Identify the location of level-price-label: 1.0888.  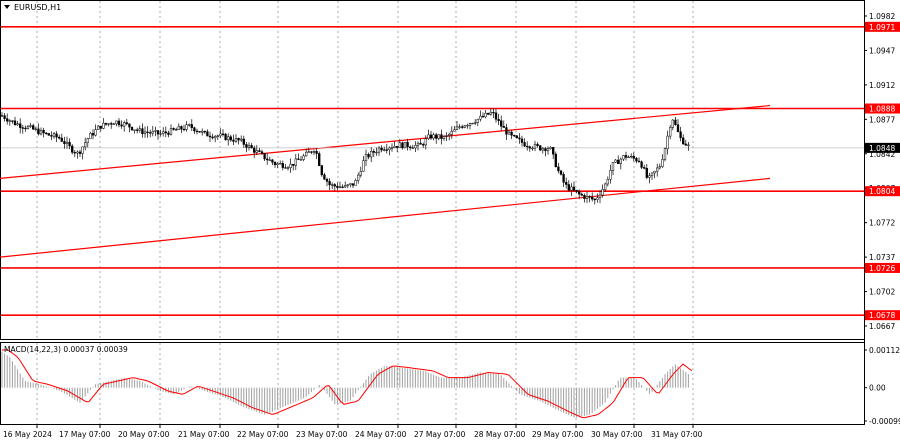
(882, 109).